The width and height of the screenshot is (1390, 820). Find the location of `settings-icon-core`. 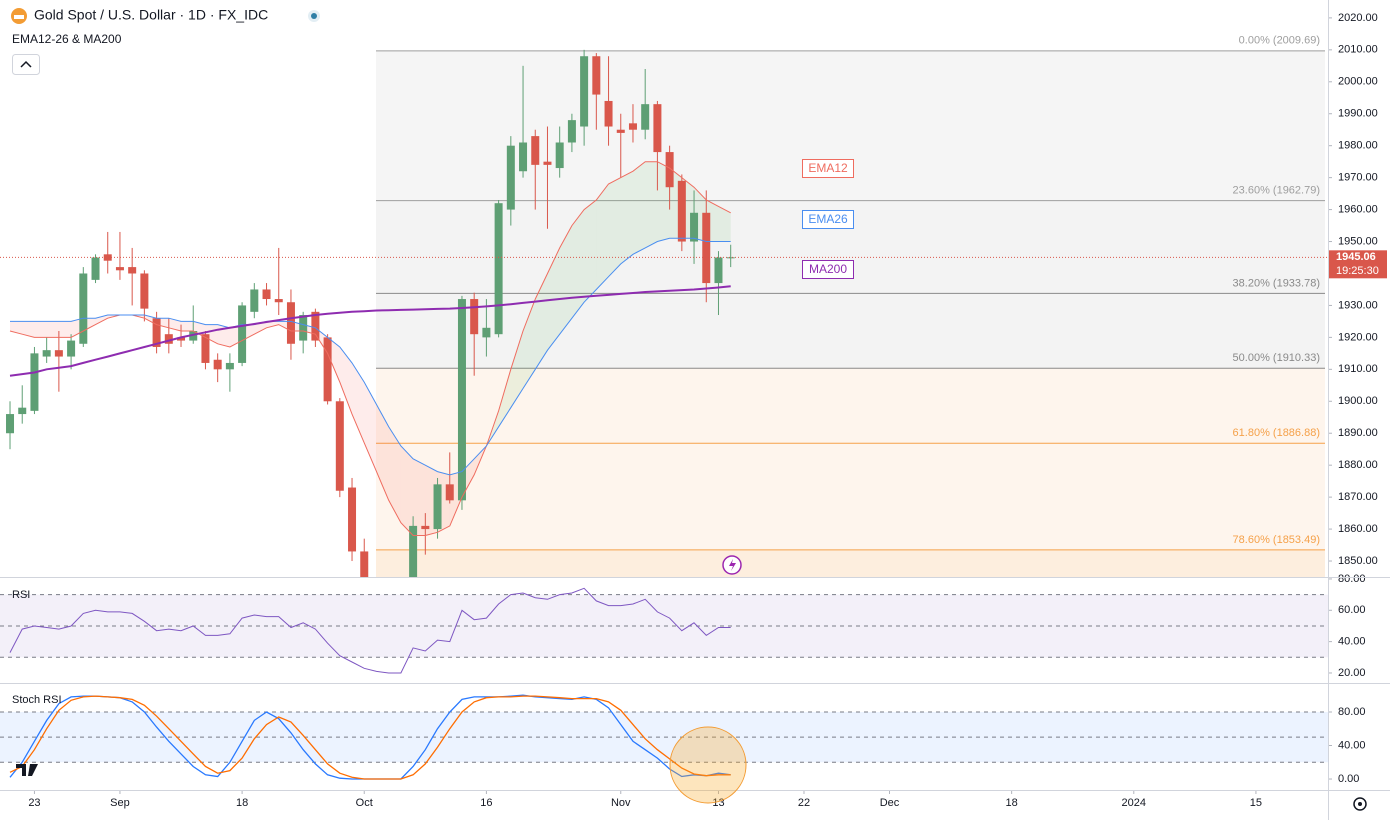

settings-icon-core is located at coordinates (1360, 804).